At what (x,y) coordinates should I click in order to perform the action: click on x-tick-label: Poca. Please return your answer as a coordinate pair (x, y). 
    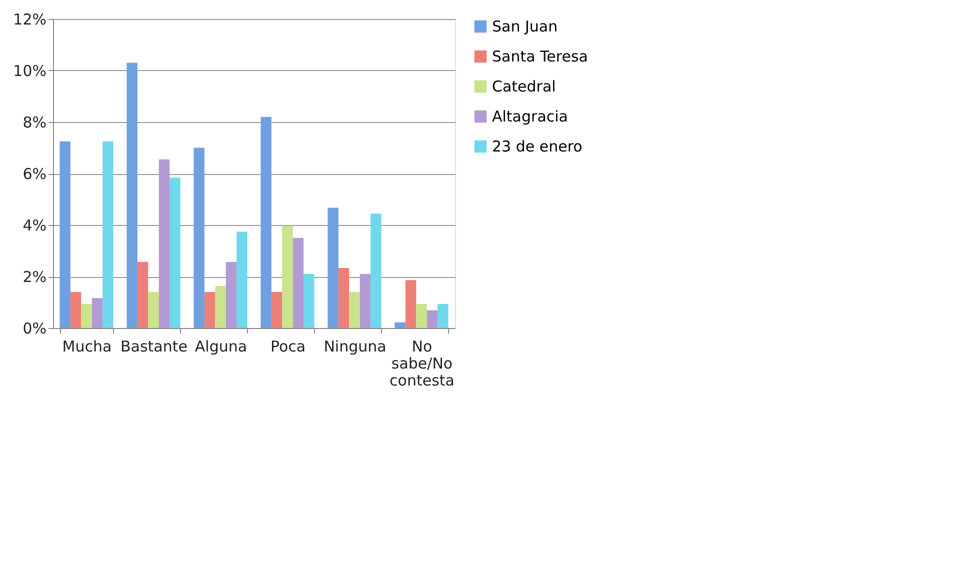
    Looking at the image, I should click on (288, 347).